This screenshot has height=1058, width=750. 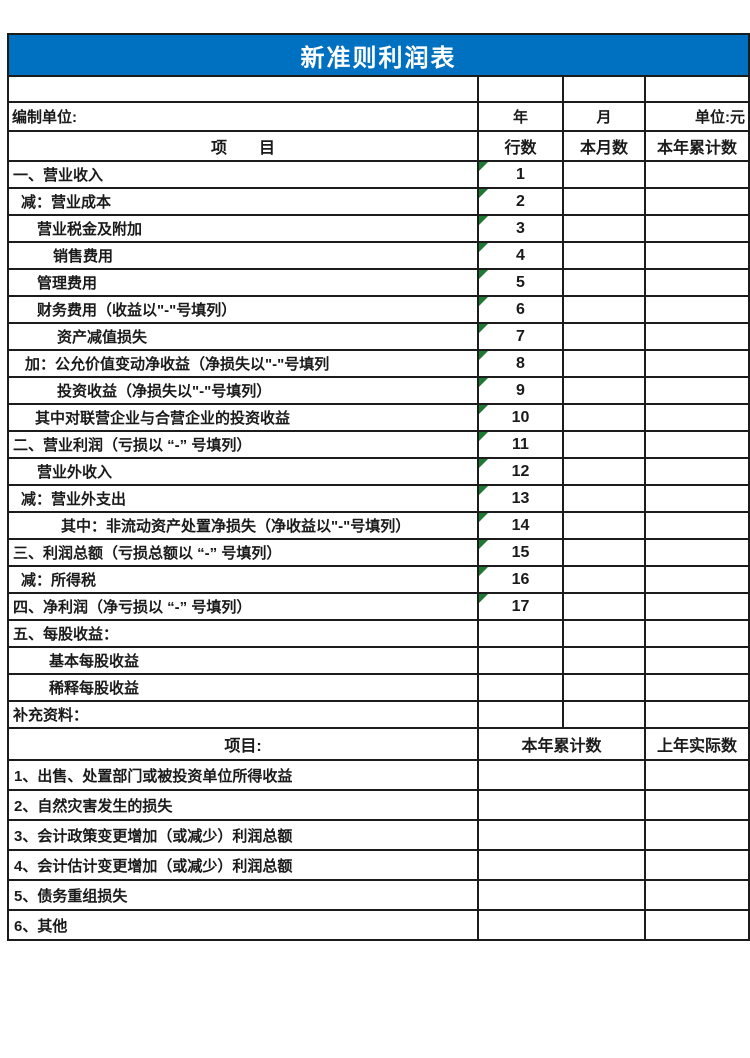 I want to click on header-line-no: 行数, so click(x=520, y=146).